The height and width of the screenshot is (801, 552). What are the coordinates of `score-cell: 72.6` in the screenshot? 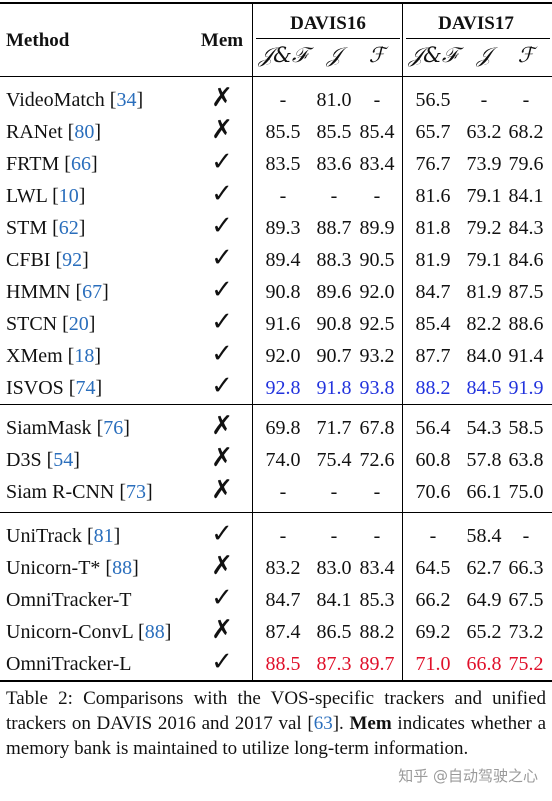 It's located at (377, 460).